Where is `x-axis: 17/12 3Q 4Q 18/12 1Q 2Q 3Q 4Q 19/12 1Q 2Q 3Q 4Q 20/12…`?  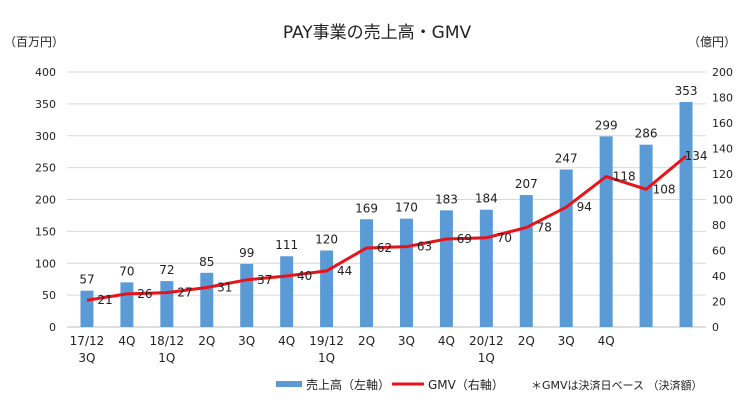 x-axis: 17/12 3Q 4Q 18/12 1Q 2Q 3Q 4Q 19/12 1Q 2Q 3Q 4Q 20/12… is located at coordinates (342, 349).